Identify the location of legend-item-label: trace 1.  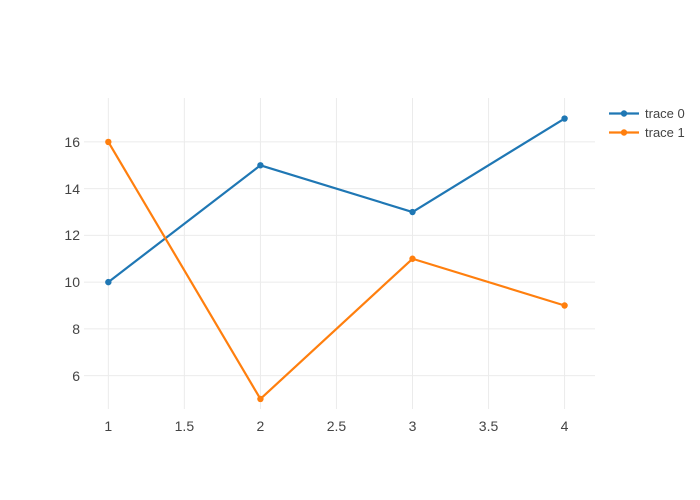
(665, 132).